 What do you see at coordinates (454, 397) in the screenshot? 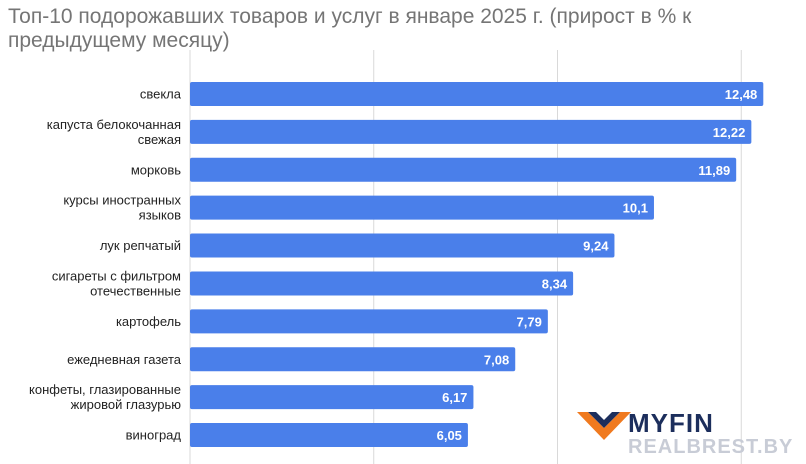
I see `bar-value-label: 6,17` at bounding box center [454, 397].